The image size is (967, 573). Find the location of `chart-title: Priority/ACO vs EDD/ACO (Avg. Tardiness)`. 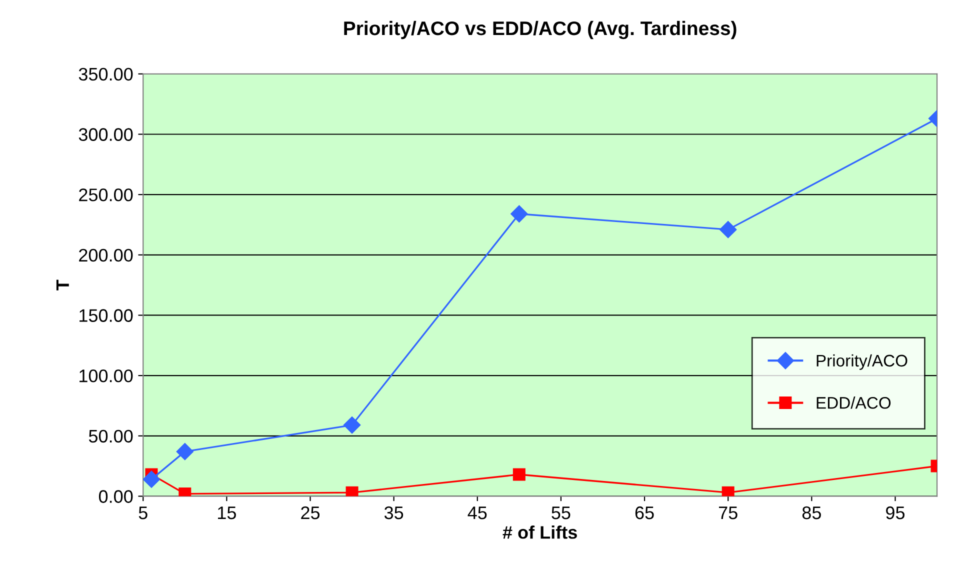

chart-title: Priority/ACO vs EDD/ACO (Avg. Tardiness) is located at coordinates (540, 30).